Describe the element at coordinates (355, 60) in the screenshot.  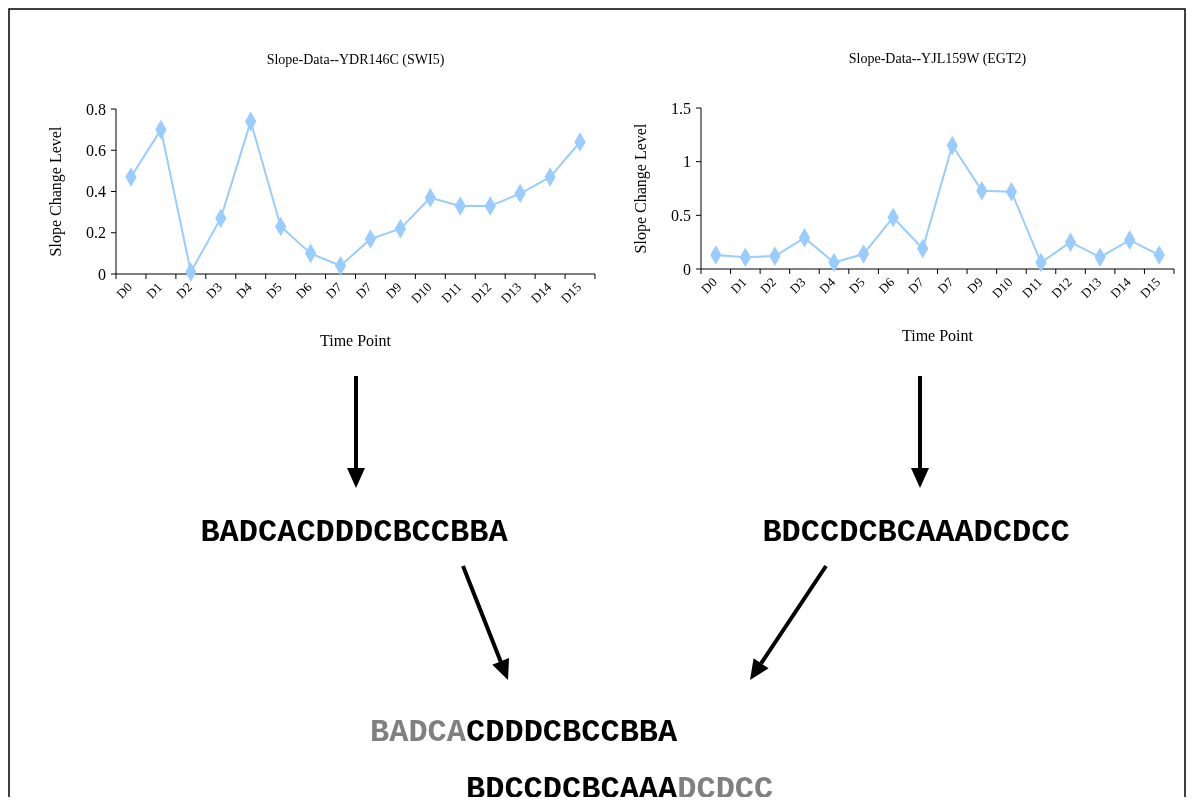
I see `chart-title: Slope-Data--YDR146C (SWI5)` at that location.